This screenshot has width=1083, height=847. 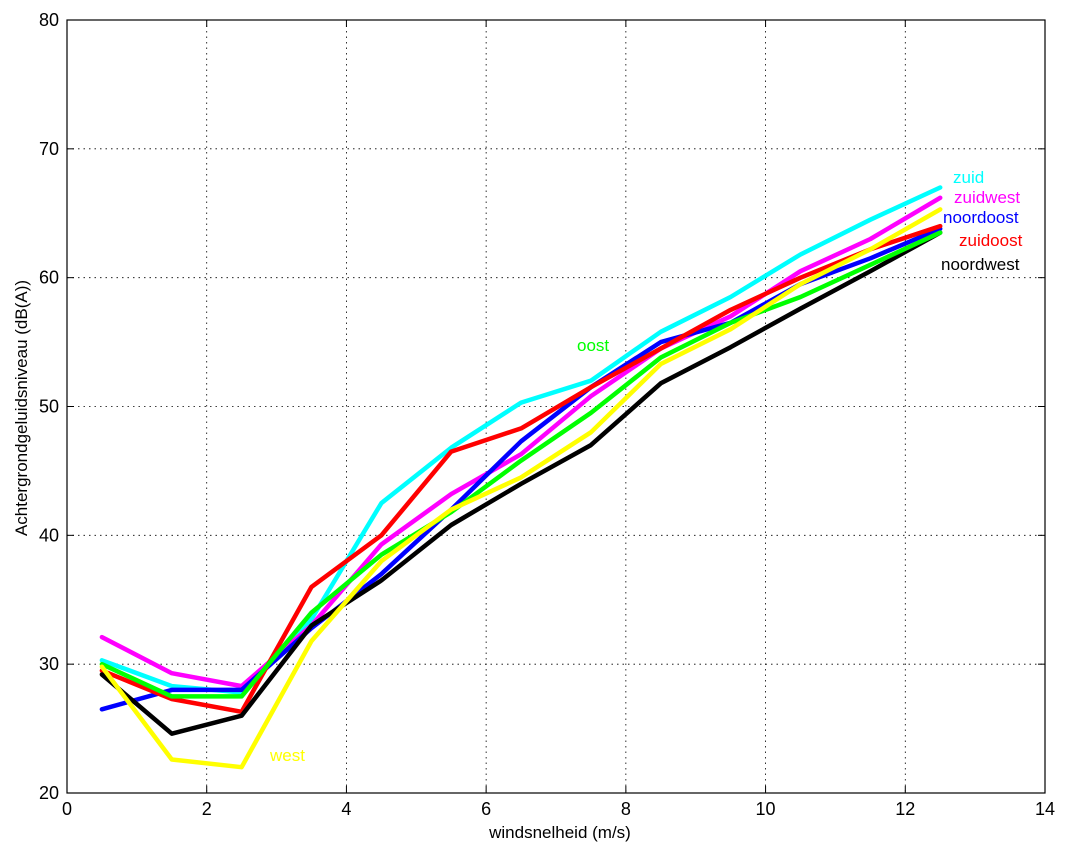 What do you see at coordinates (49, 20) in the screenshot?
I see `y-tick-label: 80` at bounding box center [49, 20].